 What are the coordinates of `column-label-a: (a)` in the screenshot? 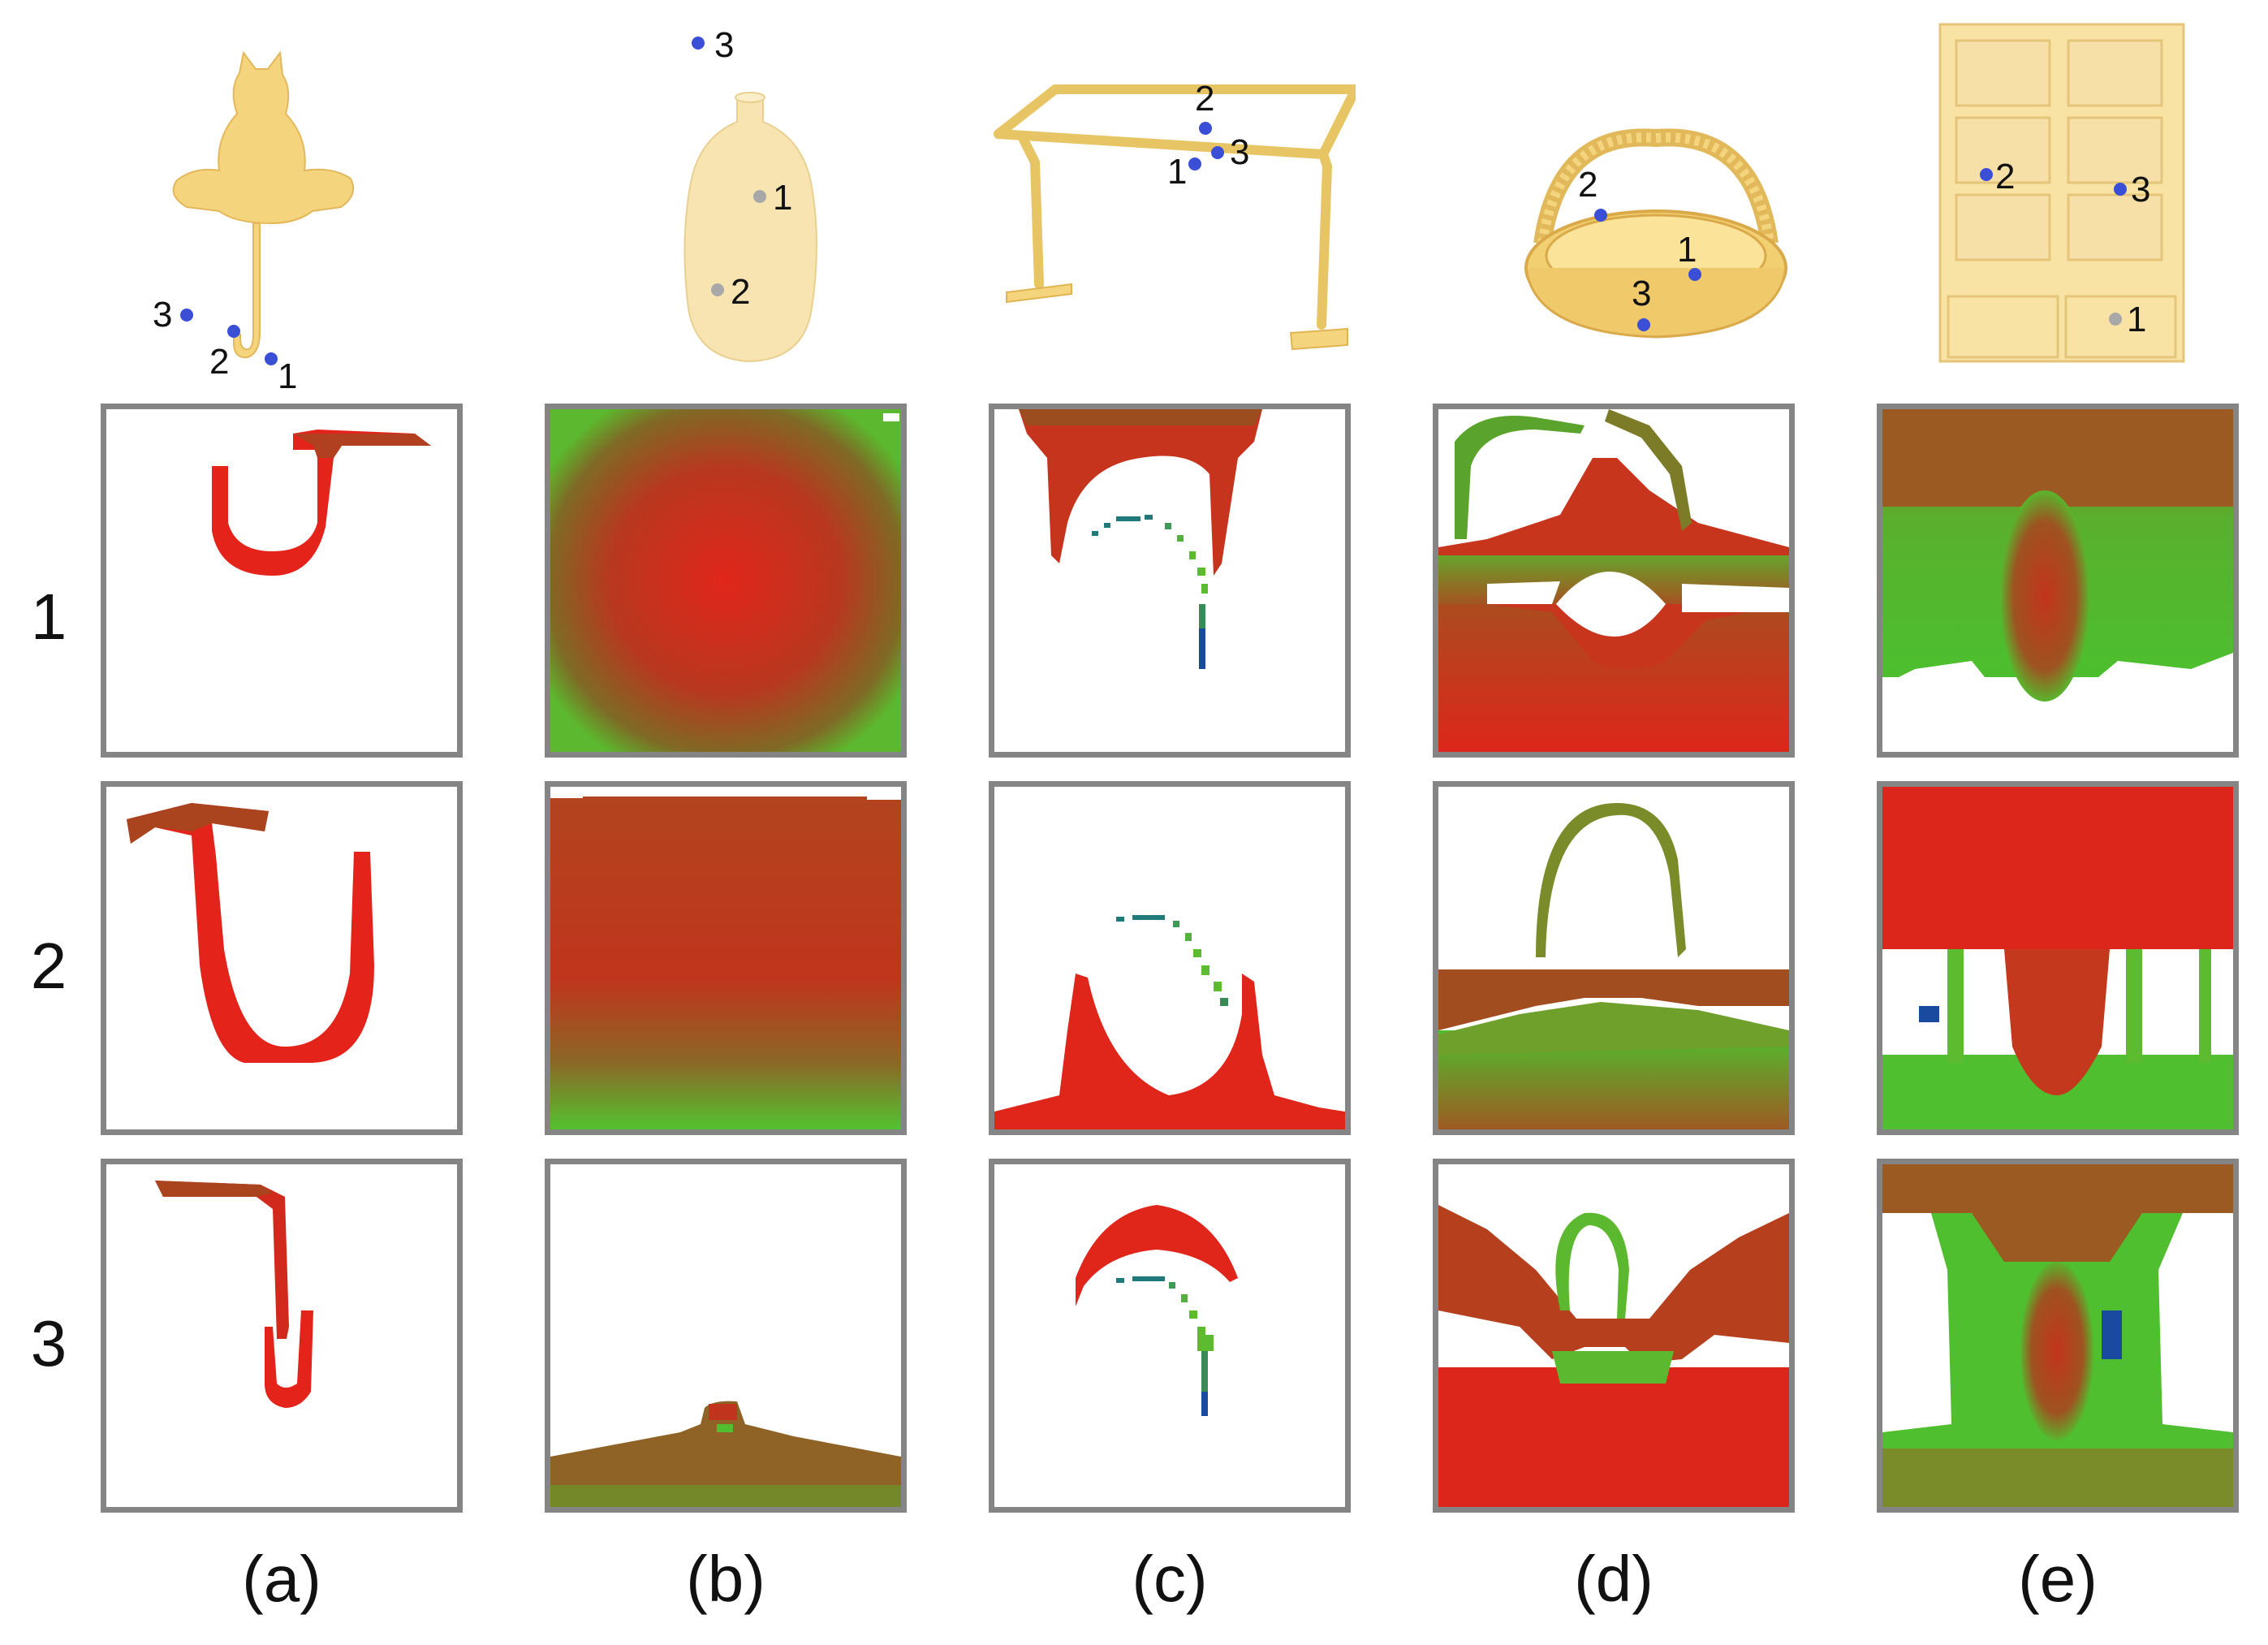 It's located at (281, 1579).